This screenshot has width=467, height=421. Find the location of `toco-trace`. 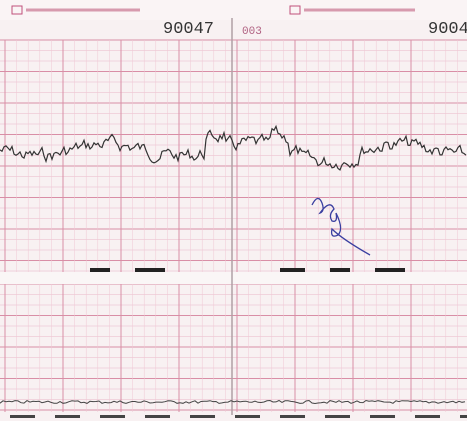

toco-trace is located at coordinates (233, 402).